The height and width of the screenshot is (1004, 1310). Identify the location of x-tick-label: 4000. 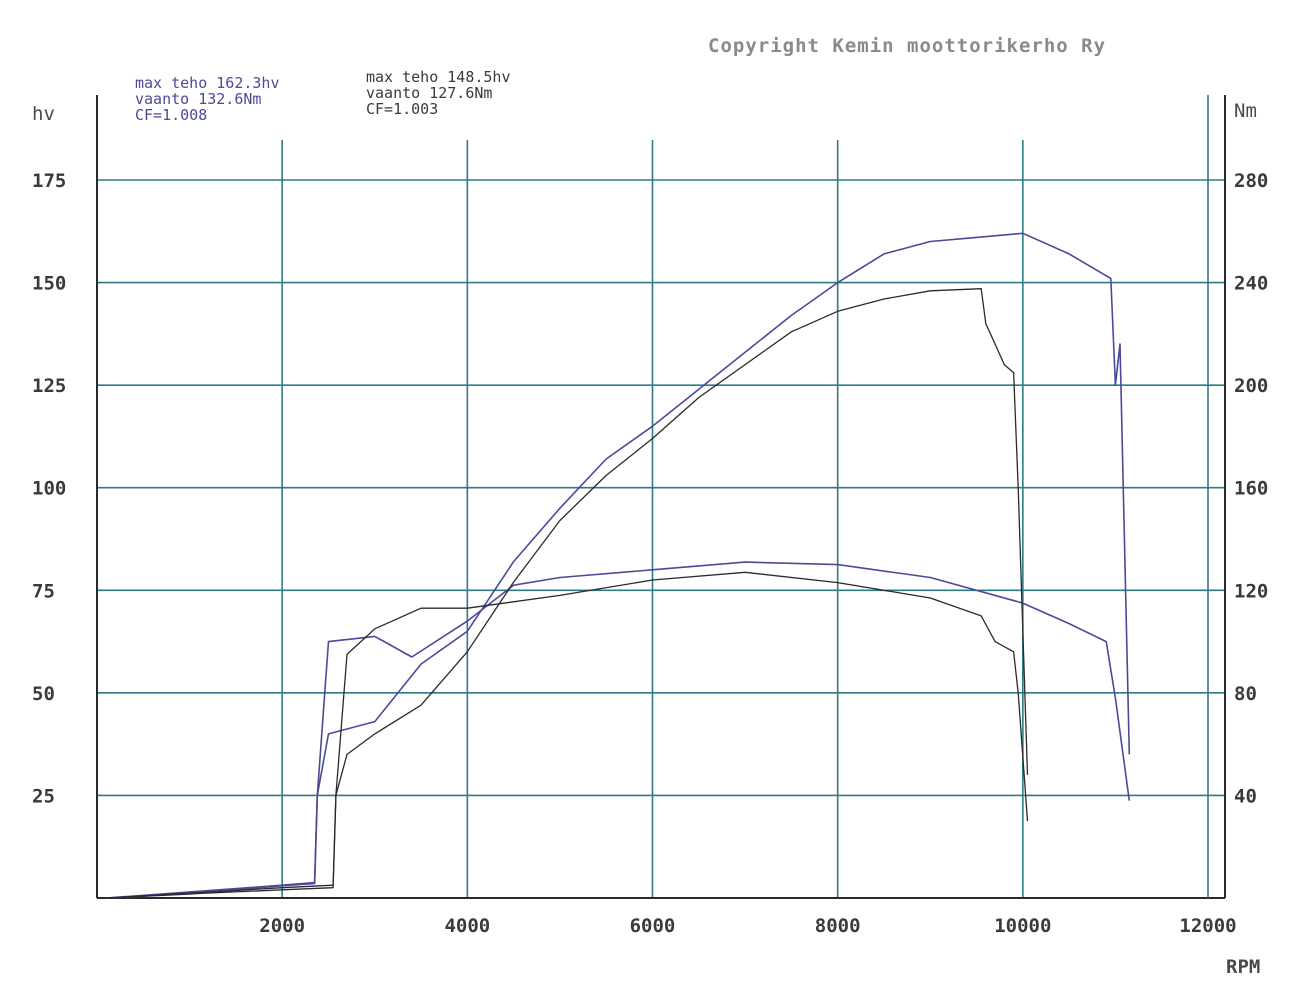
(467, 926).